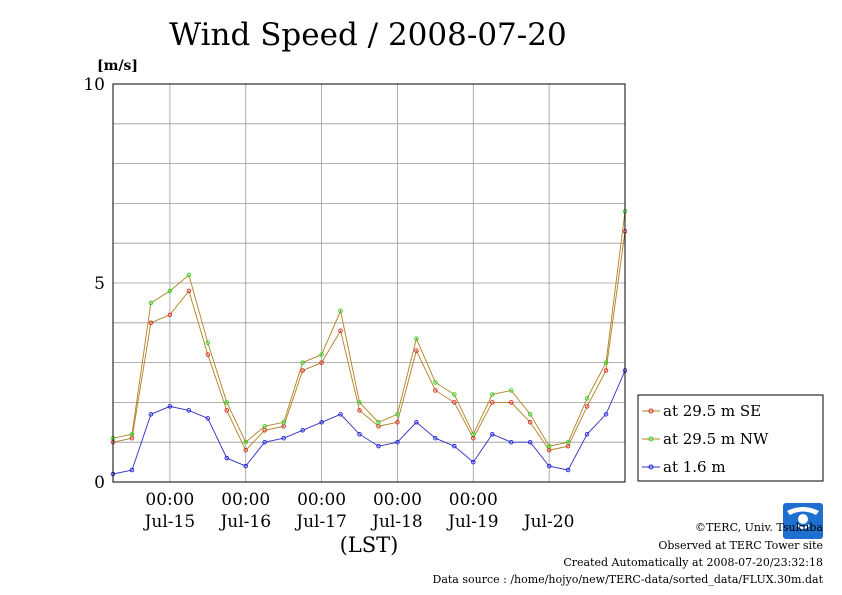 This screenshot has width=842, height=595. Describe the element at coordinates (712, 411) in the screenshot. I see `legend-label: at 29.5 m SE` at that location.